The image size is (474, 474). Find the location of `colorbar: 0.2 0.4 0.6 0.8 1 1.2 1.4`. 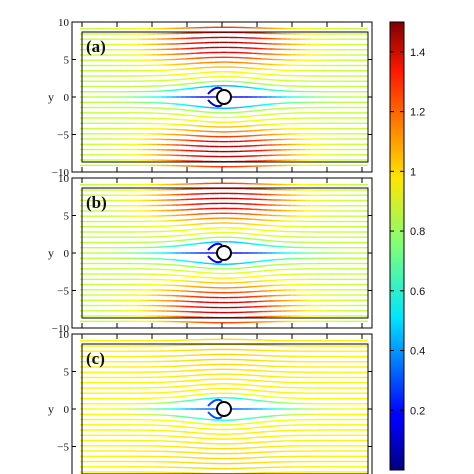

colorbar: 0.2 0.4 0.6 0.8 1 1.2 1.4 is located at coordinates (407, 246).